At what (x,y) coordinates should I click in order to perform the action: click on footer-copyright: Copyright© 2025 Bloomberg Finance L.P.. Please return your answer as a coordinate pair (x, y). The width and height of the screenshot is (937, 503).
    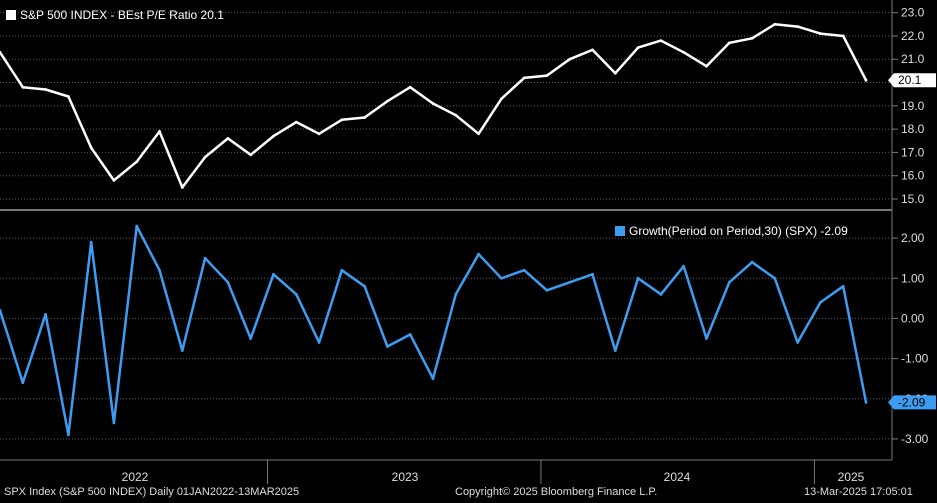
    Looking at the image, I should click on (556, 492).